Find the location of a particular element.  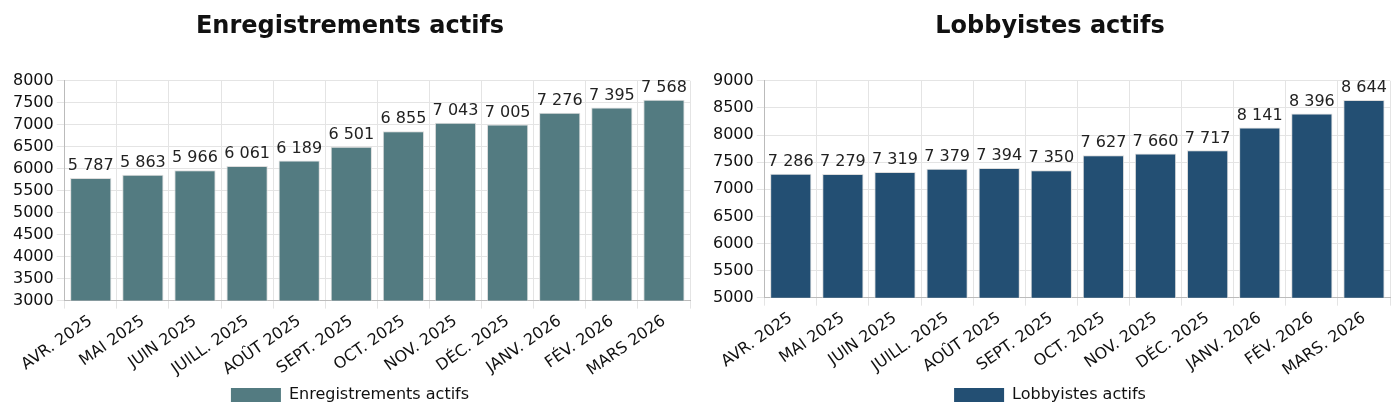

data-label: 8 644 is located at coordinates (1364, 87).